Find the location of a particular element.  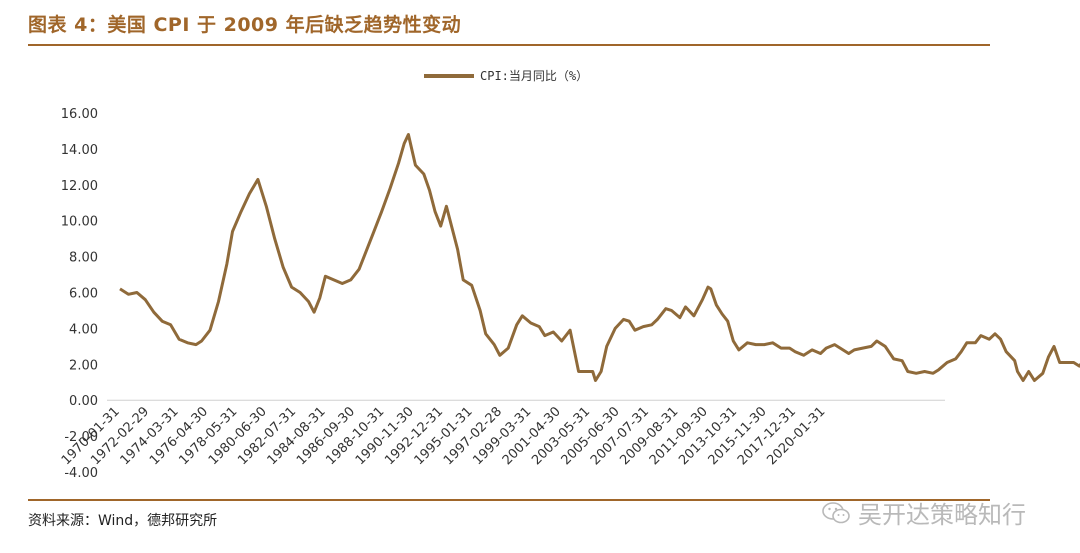

wechat-icon is located at coordinates (836, 512).